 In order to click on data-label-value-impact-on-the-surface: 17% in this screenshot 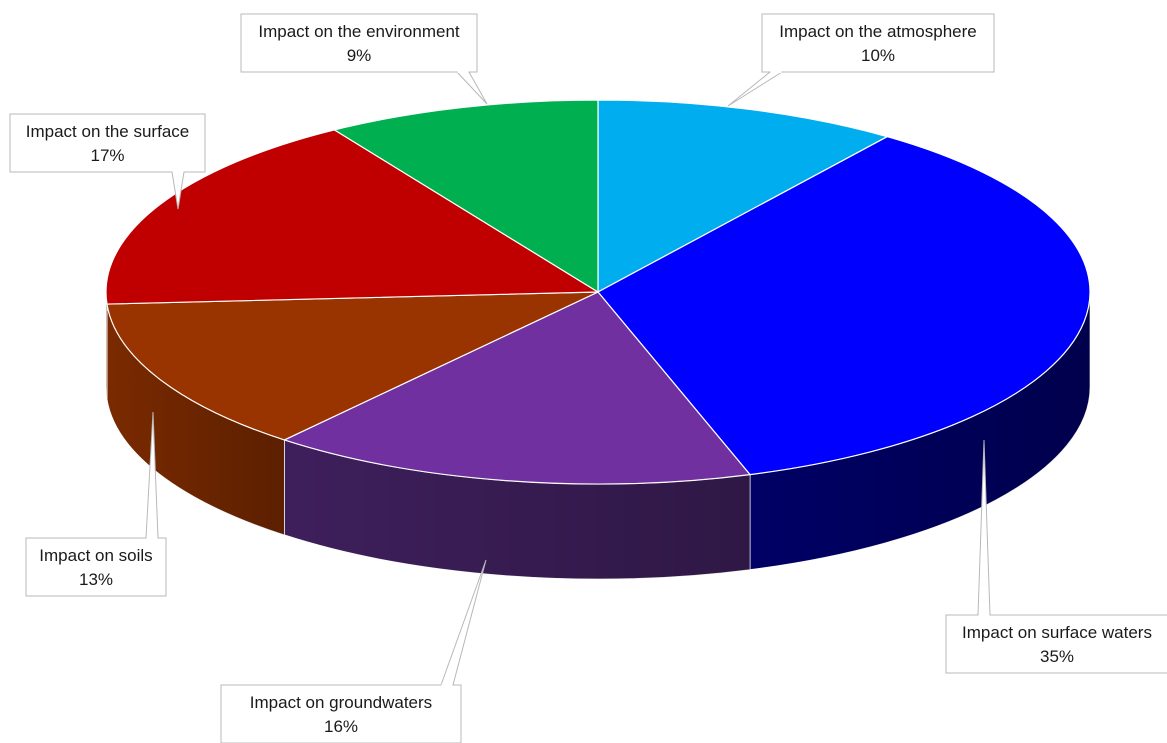, I will do `click(107, 155)`.